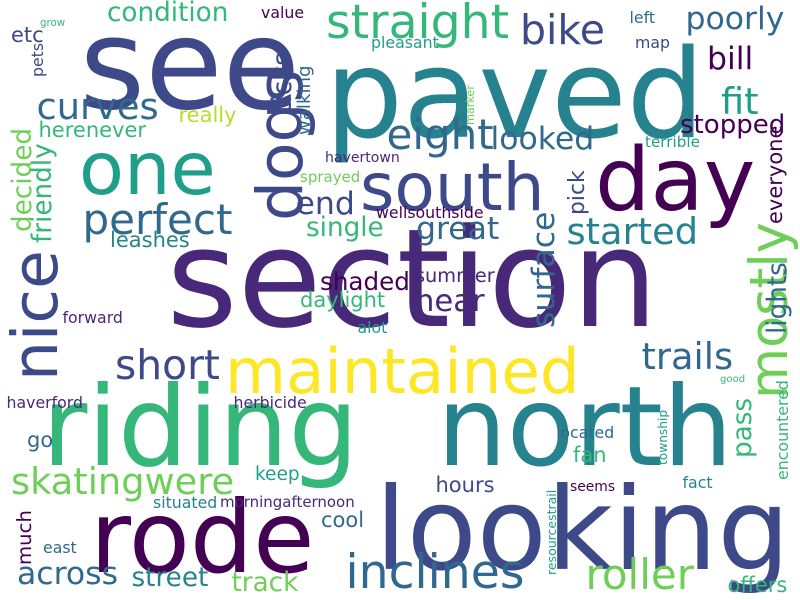  What do you see at coordinates (455, 275) in the screenshot?
I see `word-summer: summer` at bounding box center [455, 275].